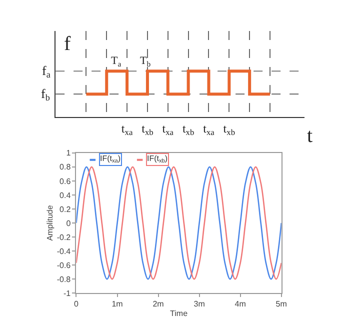 This screenshot has width=347, height=332. What do you see at coordinates (116, 61) in the screenshot?
I see `text: T$_{a}$` at bounding box center [116, 61].